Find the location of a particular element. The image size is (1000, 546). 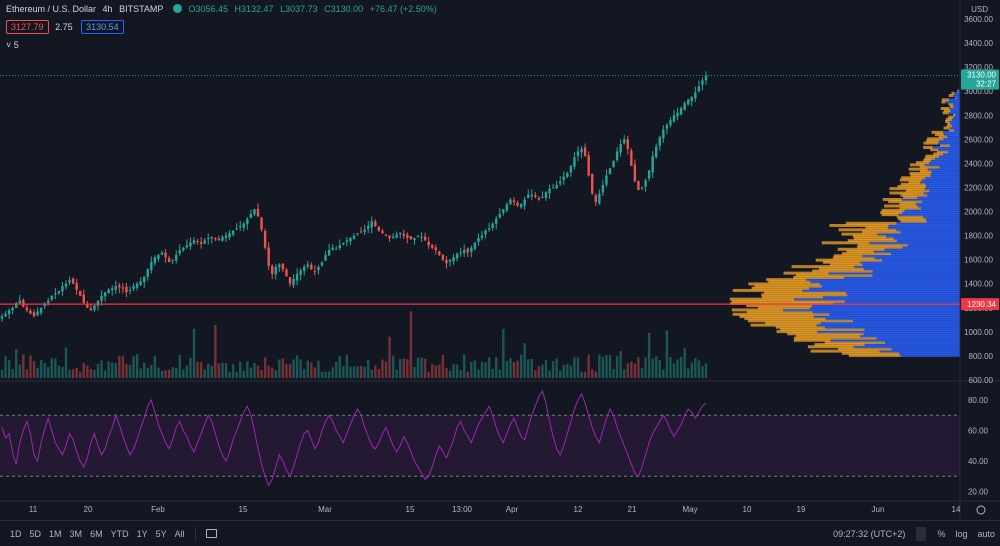

calendar-icon is located at coordinates (211, 533).